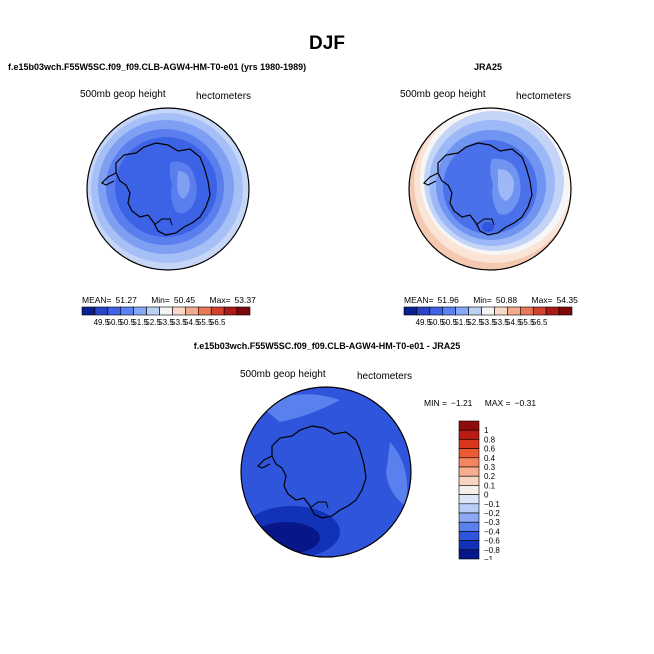 The image size is (654, 654). Describe the element at coordinates (153, 322) in the screenshot. I see `colorbar-tick-label: 52.5` at that location.